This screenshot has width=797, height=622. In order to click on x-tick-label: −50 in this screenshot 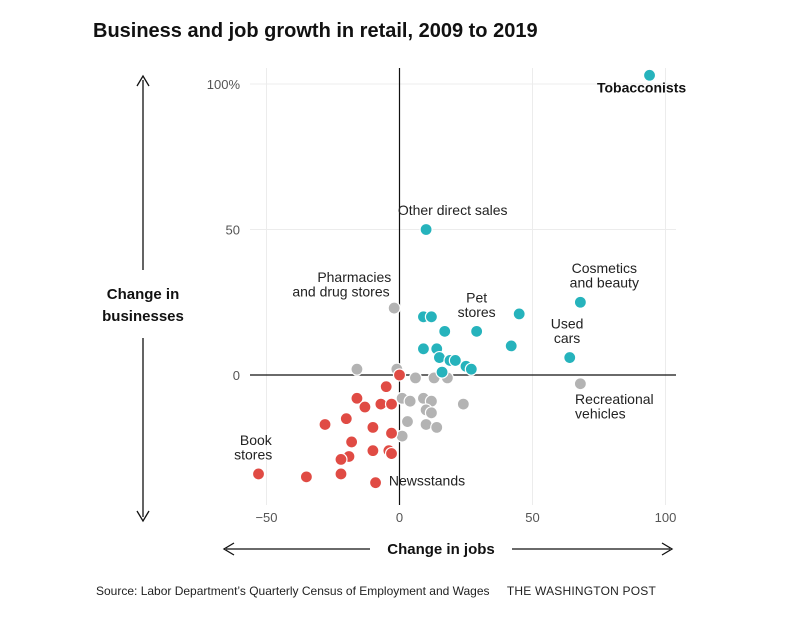, I will do `click(266, 517)`.